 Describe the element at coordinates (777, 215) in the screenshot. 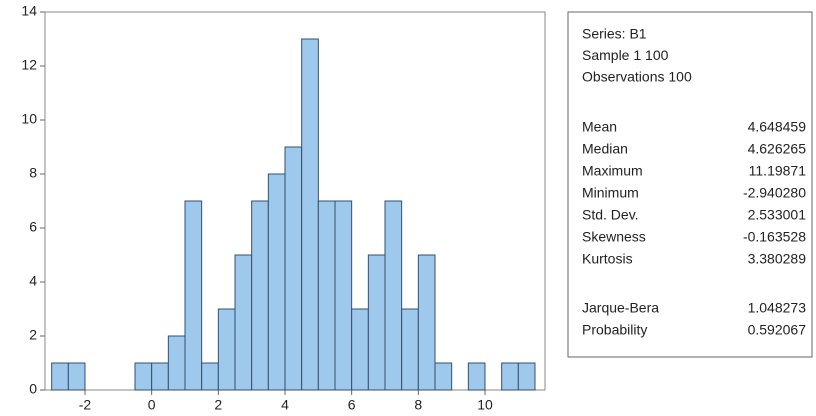

I see `stat-value: 2.533001` at that location.